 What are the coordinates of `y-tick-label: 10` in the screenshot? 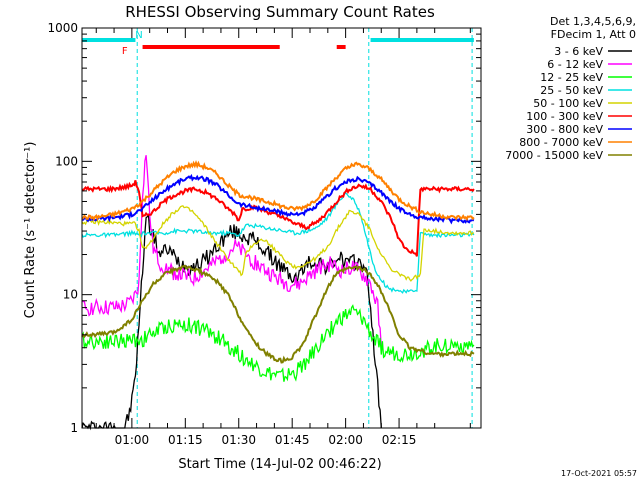 It's located at (70, 295).